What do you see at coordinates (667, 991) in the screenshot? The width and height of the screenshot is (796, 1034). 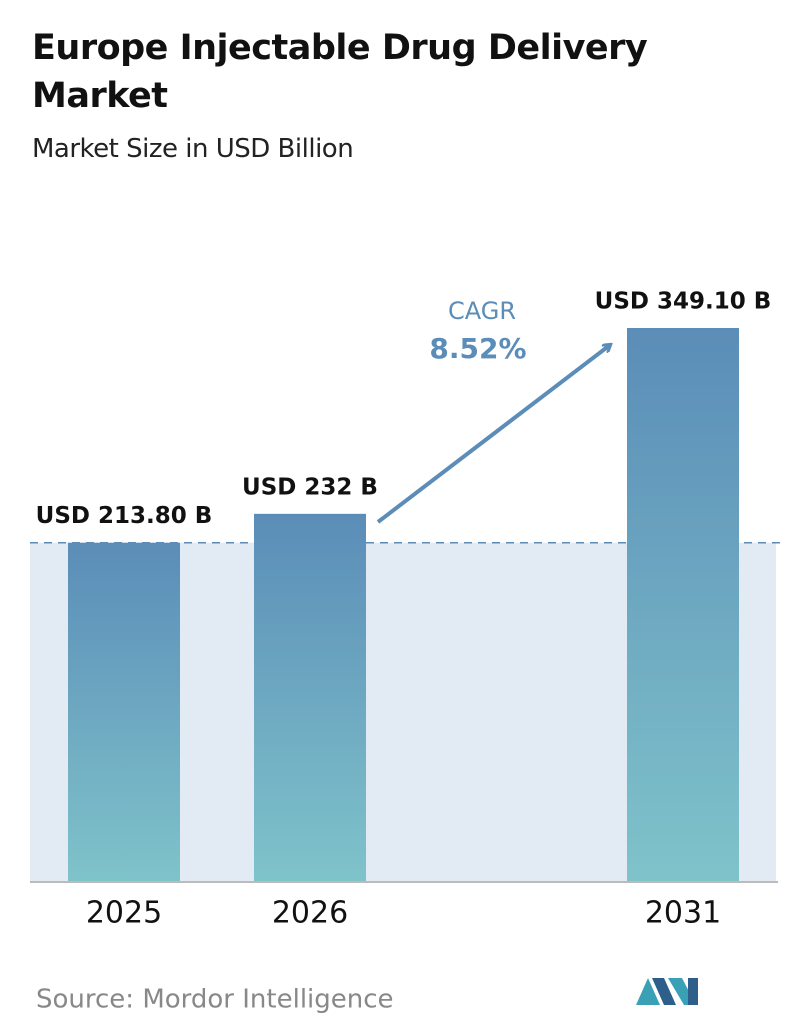 I see `logo` at bounding box center [667, 991].